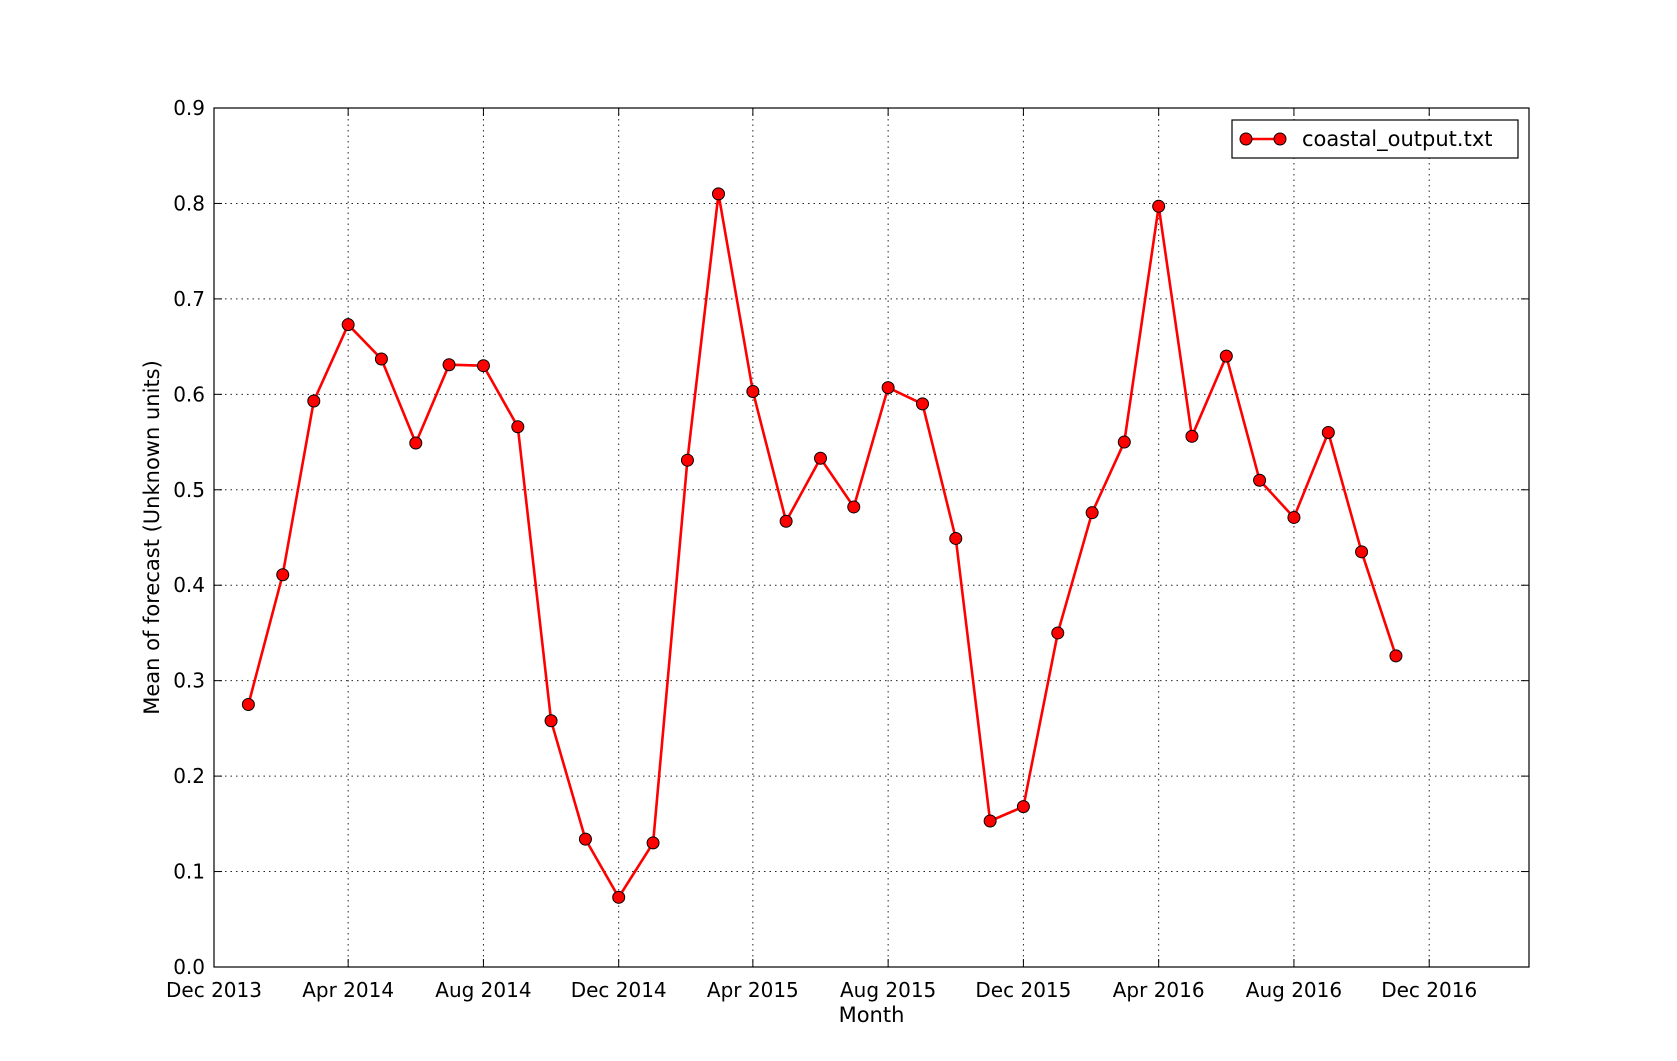 The image size is (1677, 1061). I want to click on y-tick-label: 0.3, so click(189, 681).